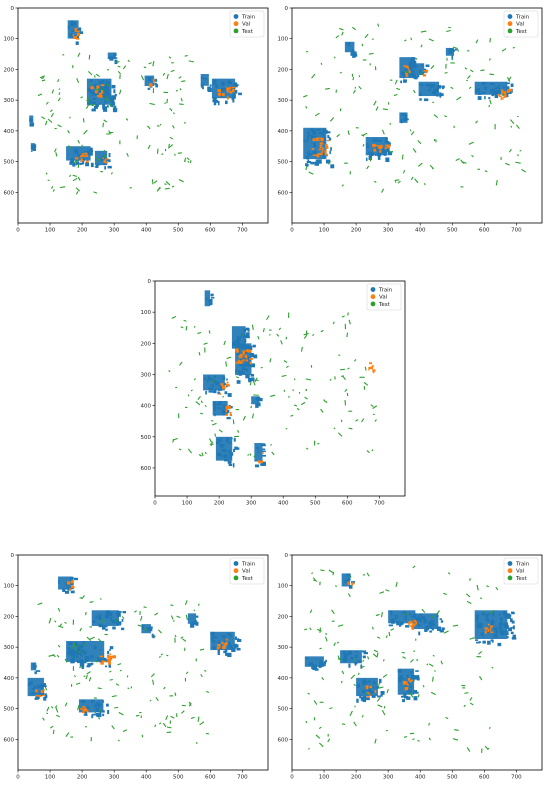 This screenshot has width=550, height=785. What do you see at coordinates (9, 710) in the screenshot?
I see `y-tick-label: 500` at bounding box center [9, 710].